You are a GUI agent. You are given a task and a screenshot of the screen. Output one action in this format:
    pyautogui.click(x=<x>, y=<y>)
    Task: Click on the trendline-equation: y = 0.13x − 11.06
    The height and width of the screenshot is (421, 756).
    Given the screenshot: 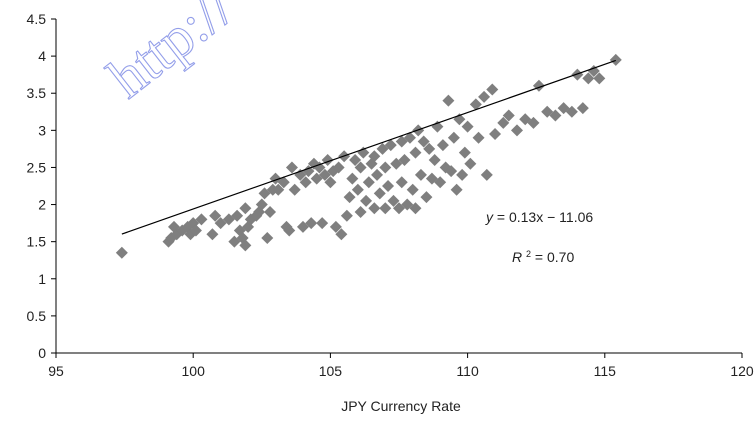 What is the action you would take?
    pyautogui.click(x=539, y=217)
    